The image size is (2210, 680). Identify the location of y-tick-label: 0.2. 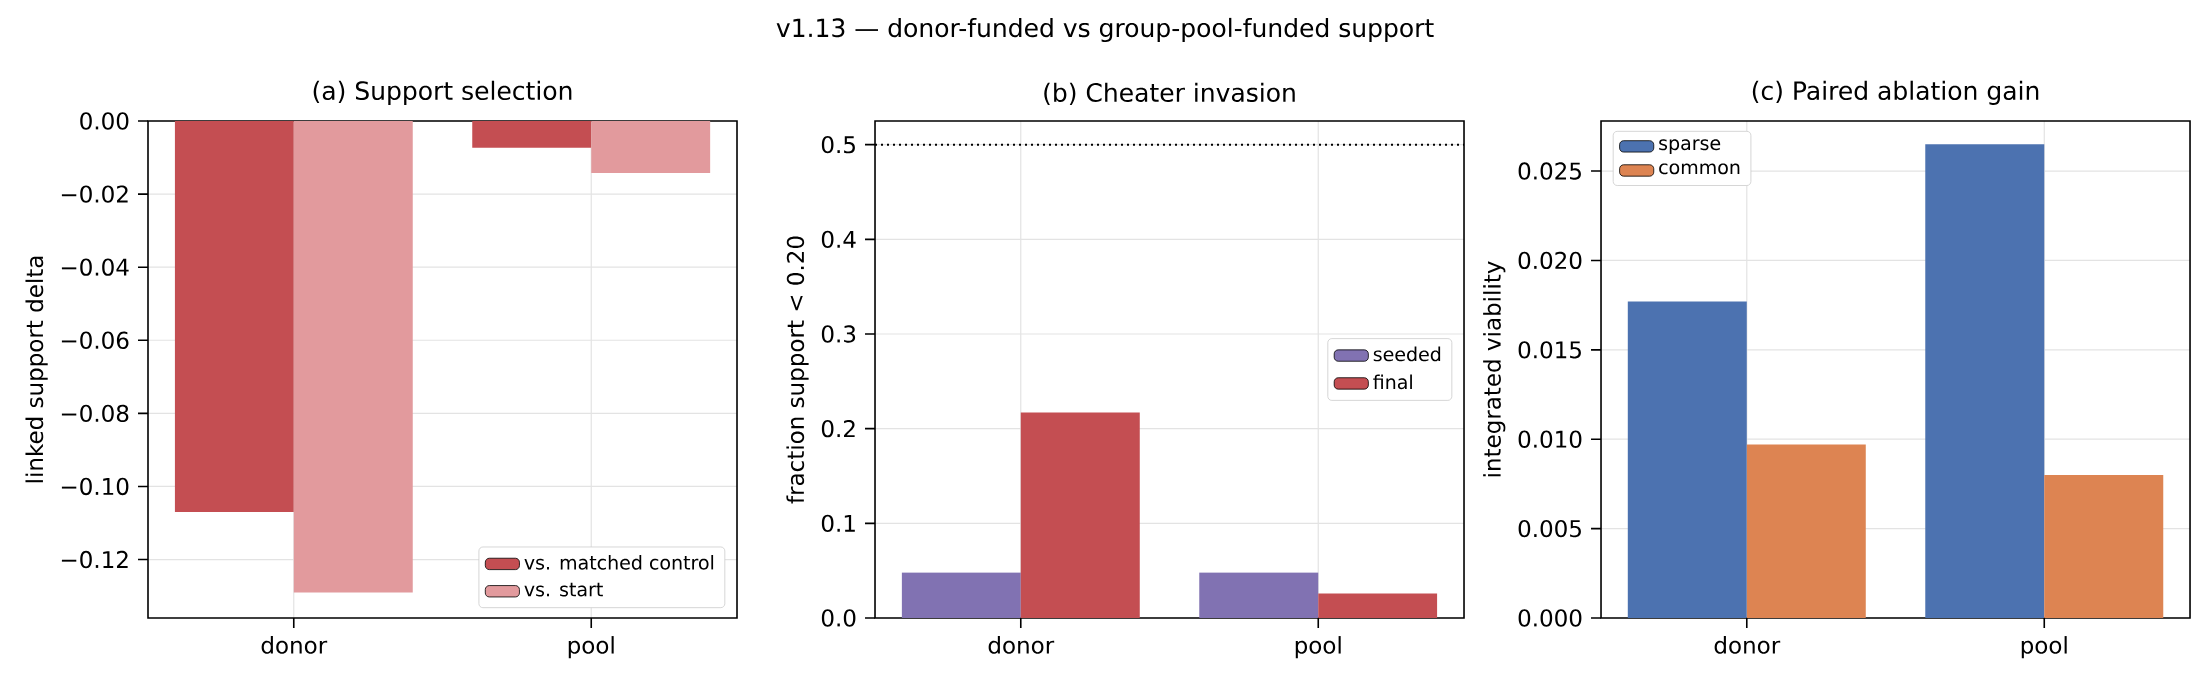
(838, 428).